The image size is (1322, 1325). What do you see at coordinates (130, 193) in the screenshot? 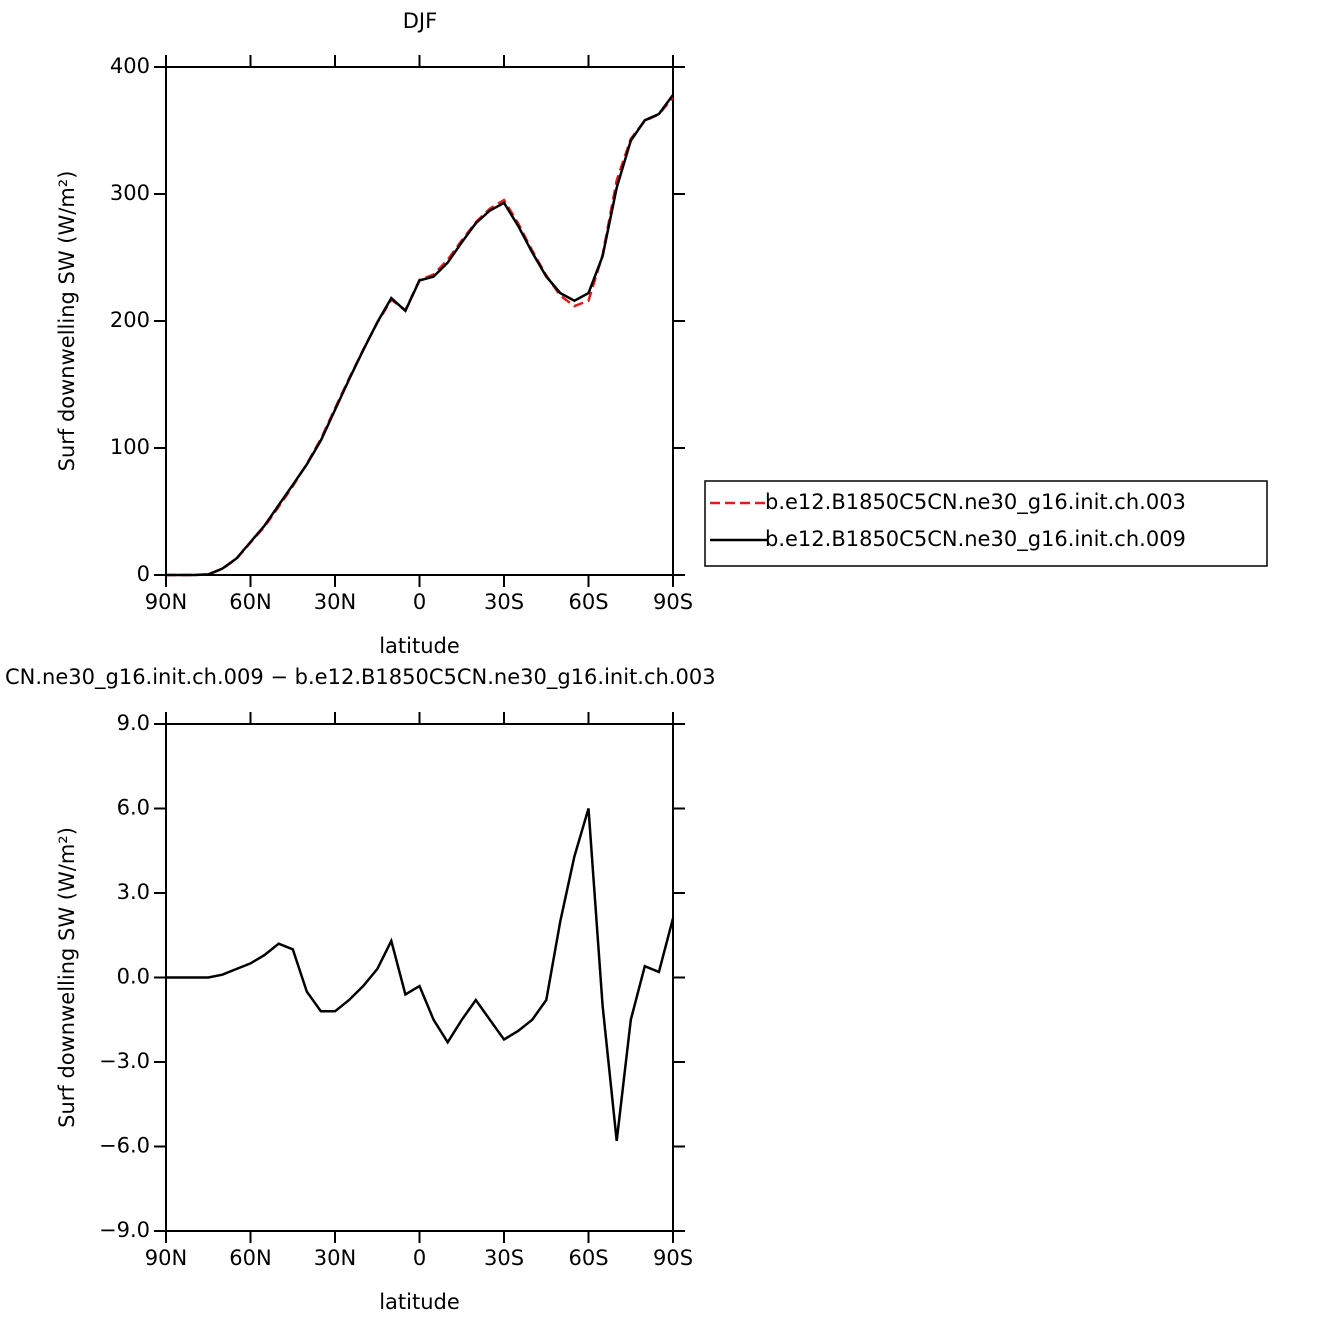
I see `y-tick-label: 300` at bounding box center [130, 193].